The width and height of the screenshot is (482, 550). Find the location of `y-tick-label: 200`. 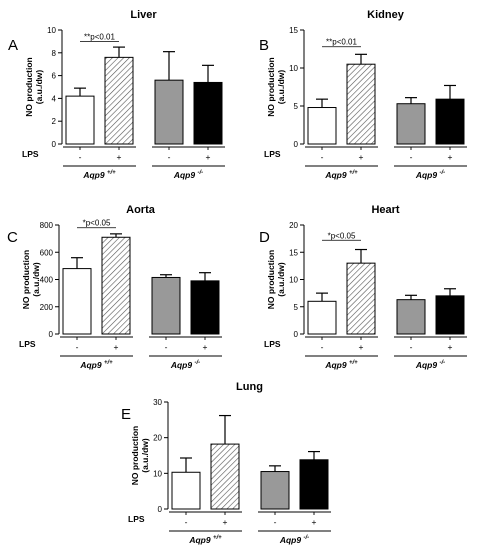

y-tick-label: 200 is located at coordinates (47, 307).